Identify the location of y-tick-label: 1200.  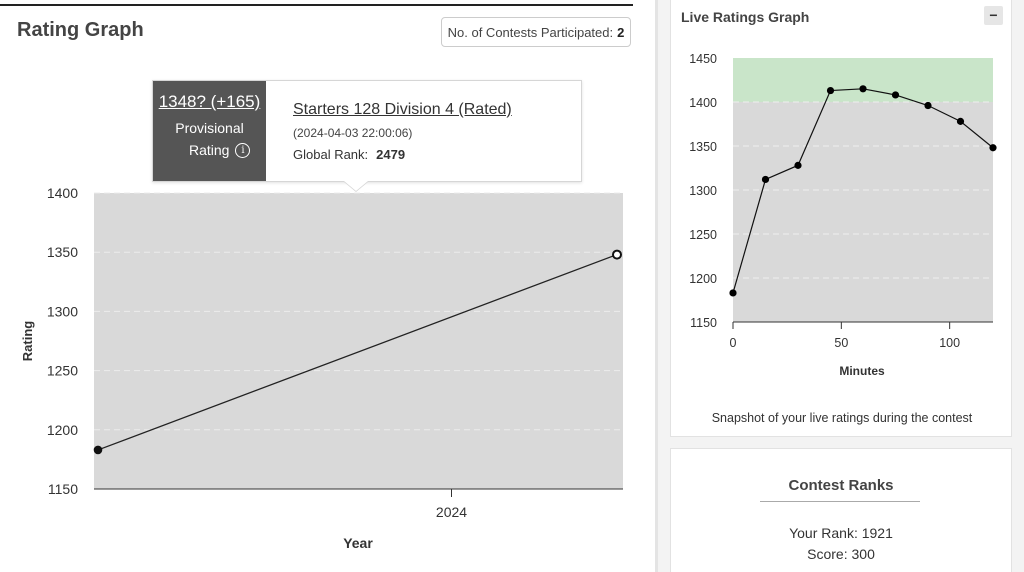
(62, 430).